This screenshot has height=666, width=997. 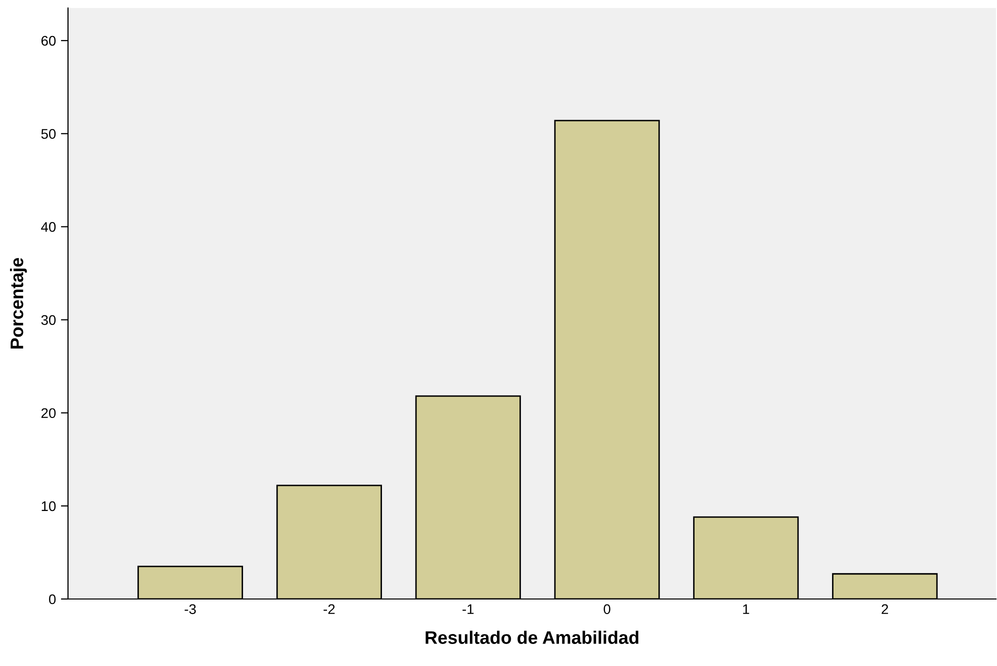 What do you see at coordinates (48, 320) in the screenshot?
I see `y-tick-label: 30` at bounding box center [48, 320].